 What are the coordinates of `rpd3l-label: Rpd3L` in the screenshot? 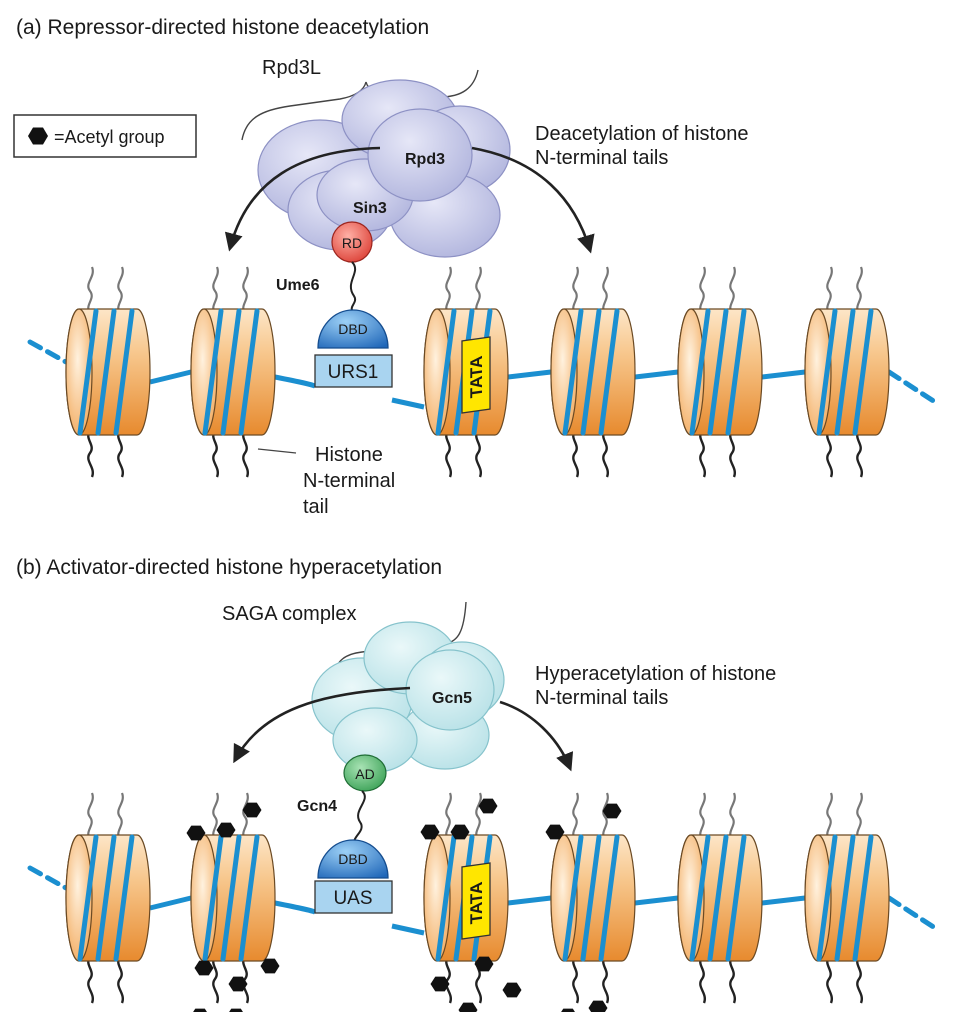 It's located at (291, 68).